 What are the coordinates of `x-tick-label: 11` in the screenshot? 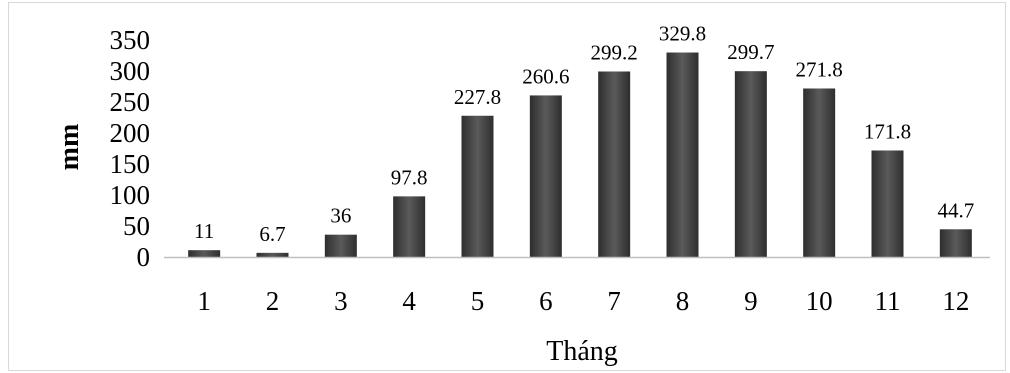 It's located at (888, 301).